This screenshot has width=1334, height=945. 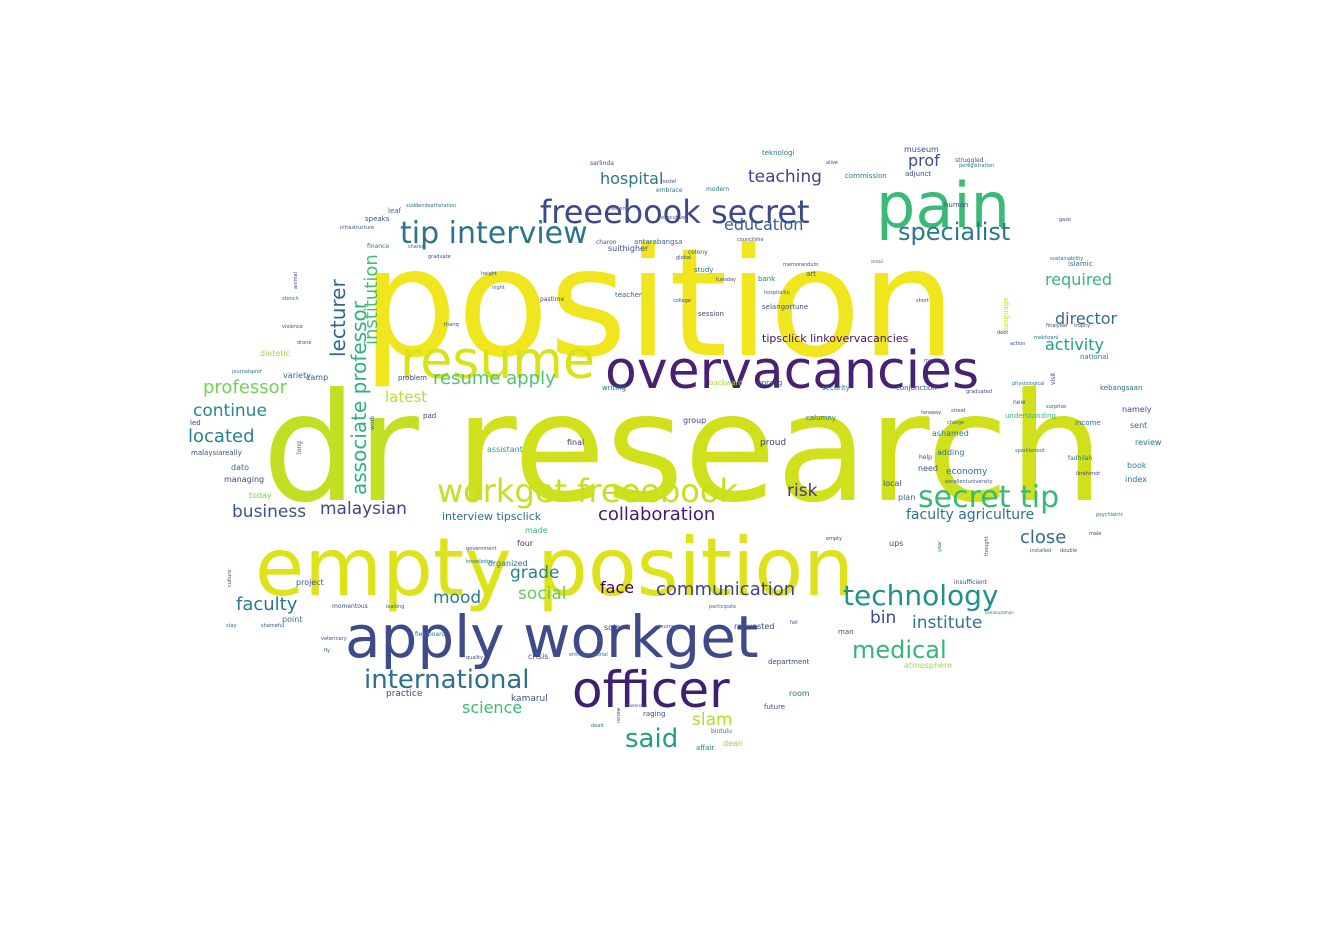 I want to click on cloud-word: backward, so click(x=726, y=383).